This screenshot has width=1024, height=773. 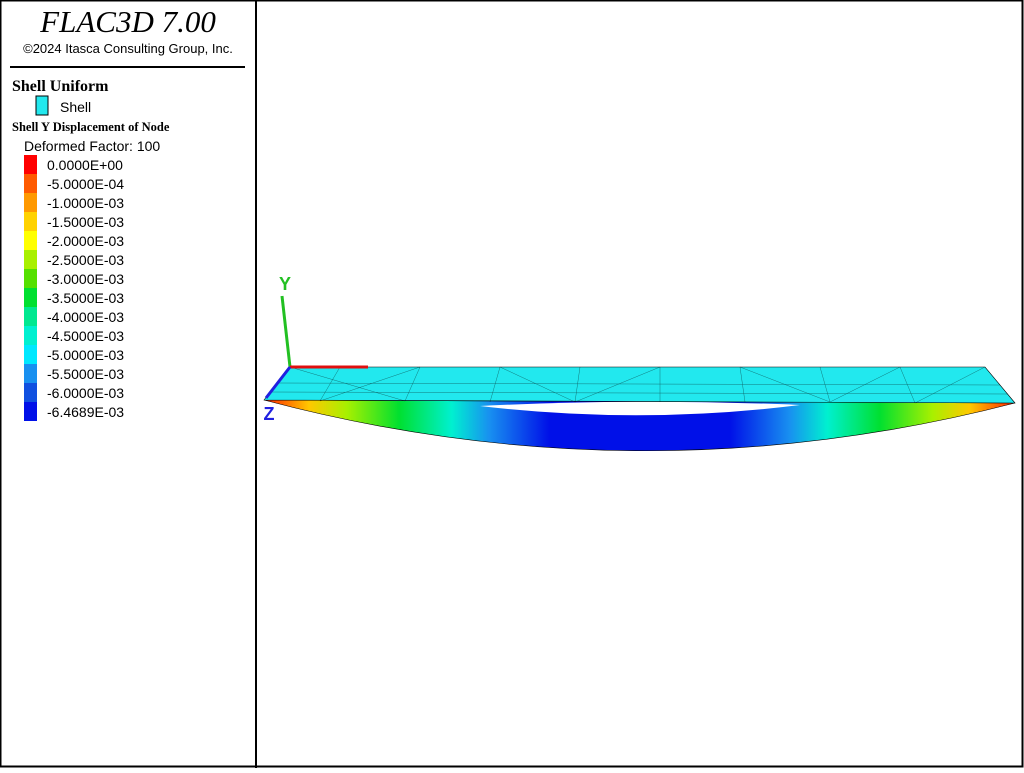 What do you see at coordinates (127, 21) in the screenshot?
I see `app-title: FLAC3D 7.00` at bounding box center [127, 21].